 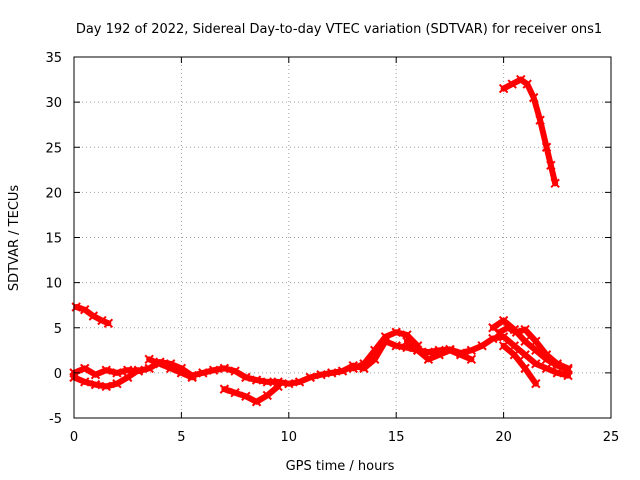 What do you see at coordinates (74, 437) in the screenshot?
I see `x-tick-label: 0` at bounding box center [74, 437].